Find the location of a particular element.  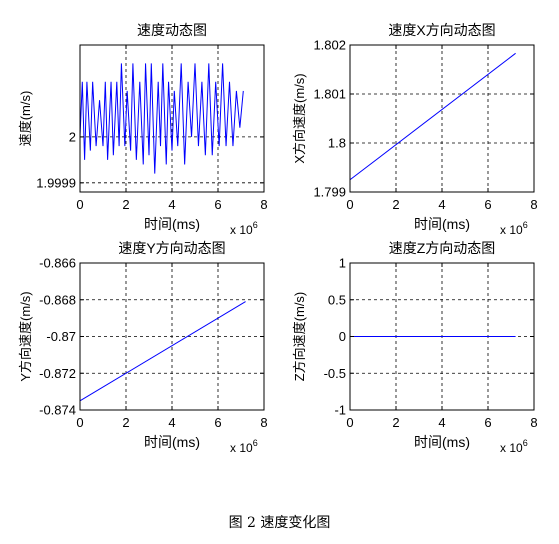

y-tick-label: 1.802 is located at coordinates (329, 45).